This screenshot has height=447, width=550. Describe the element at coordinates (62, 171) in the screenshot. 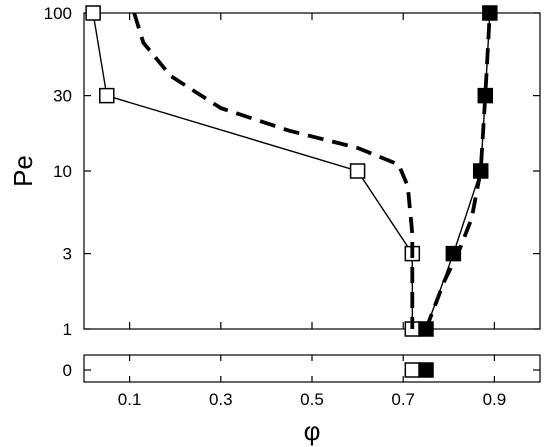

I see `y-tick-label: 10` at that location.